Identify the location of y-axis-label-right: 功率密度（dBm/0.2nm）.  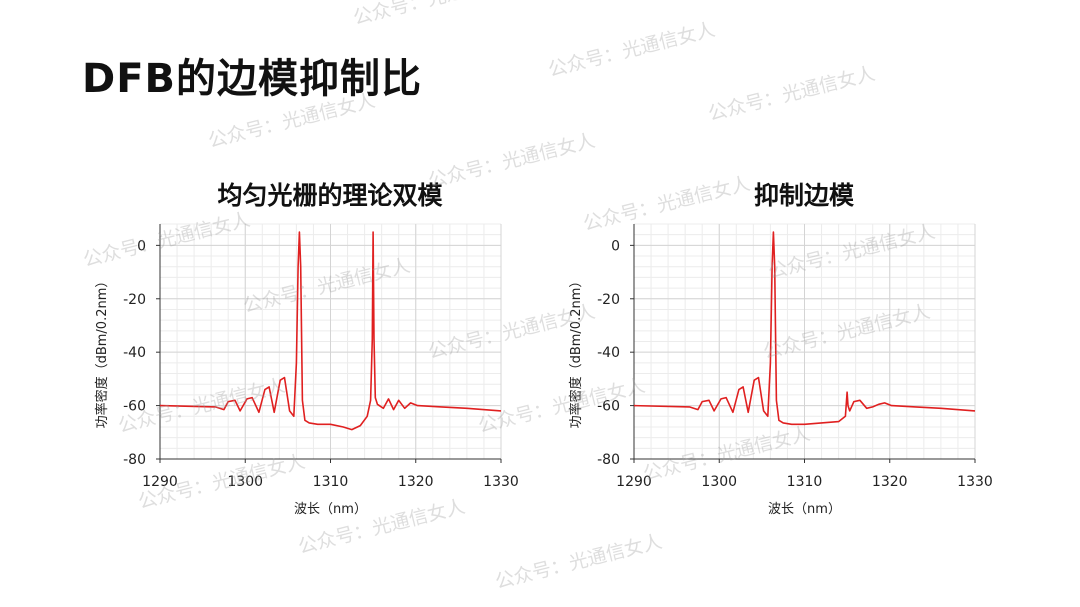
(576, 352).